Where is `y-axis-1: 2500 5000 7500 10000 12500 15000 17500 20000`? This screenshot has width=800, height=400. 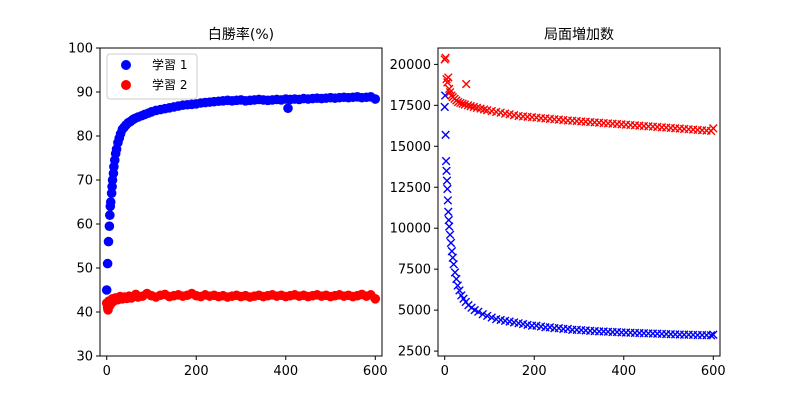 y-axis-1: 2500 5000 7500 10000 12500 15000 17500 20000 is located at coordinates (414, 209).